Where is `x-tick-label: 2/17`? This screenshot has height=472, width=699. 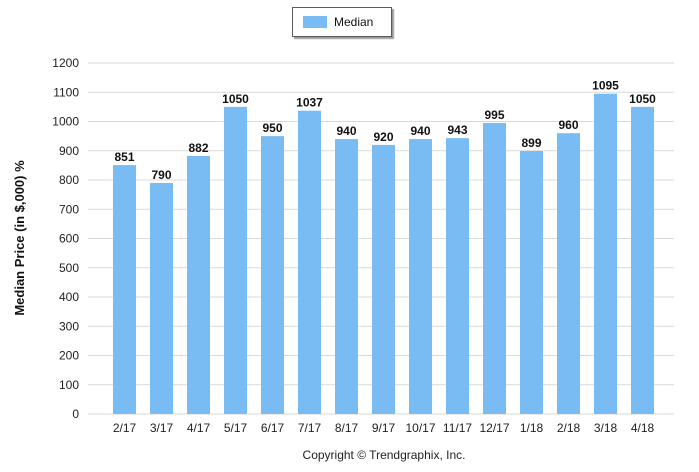
x-tick-label: 2/17 is located at coordinates (125, 428).